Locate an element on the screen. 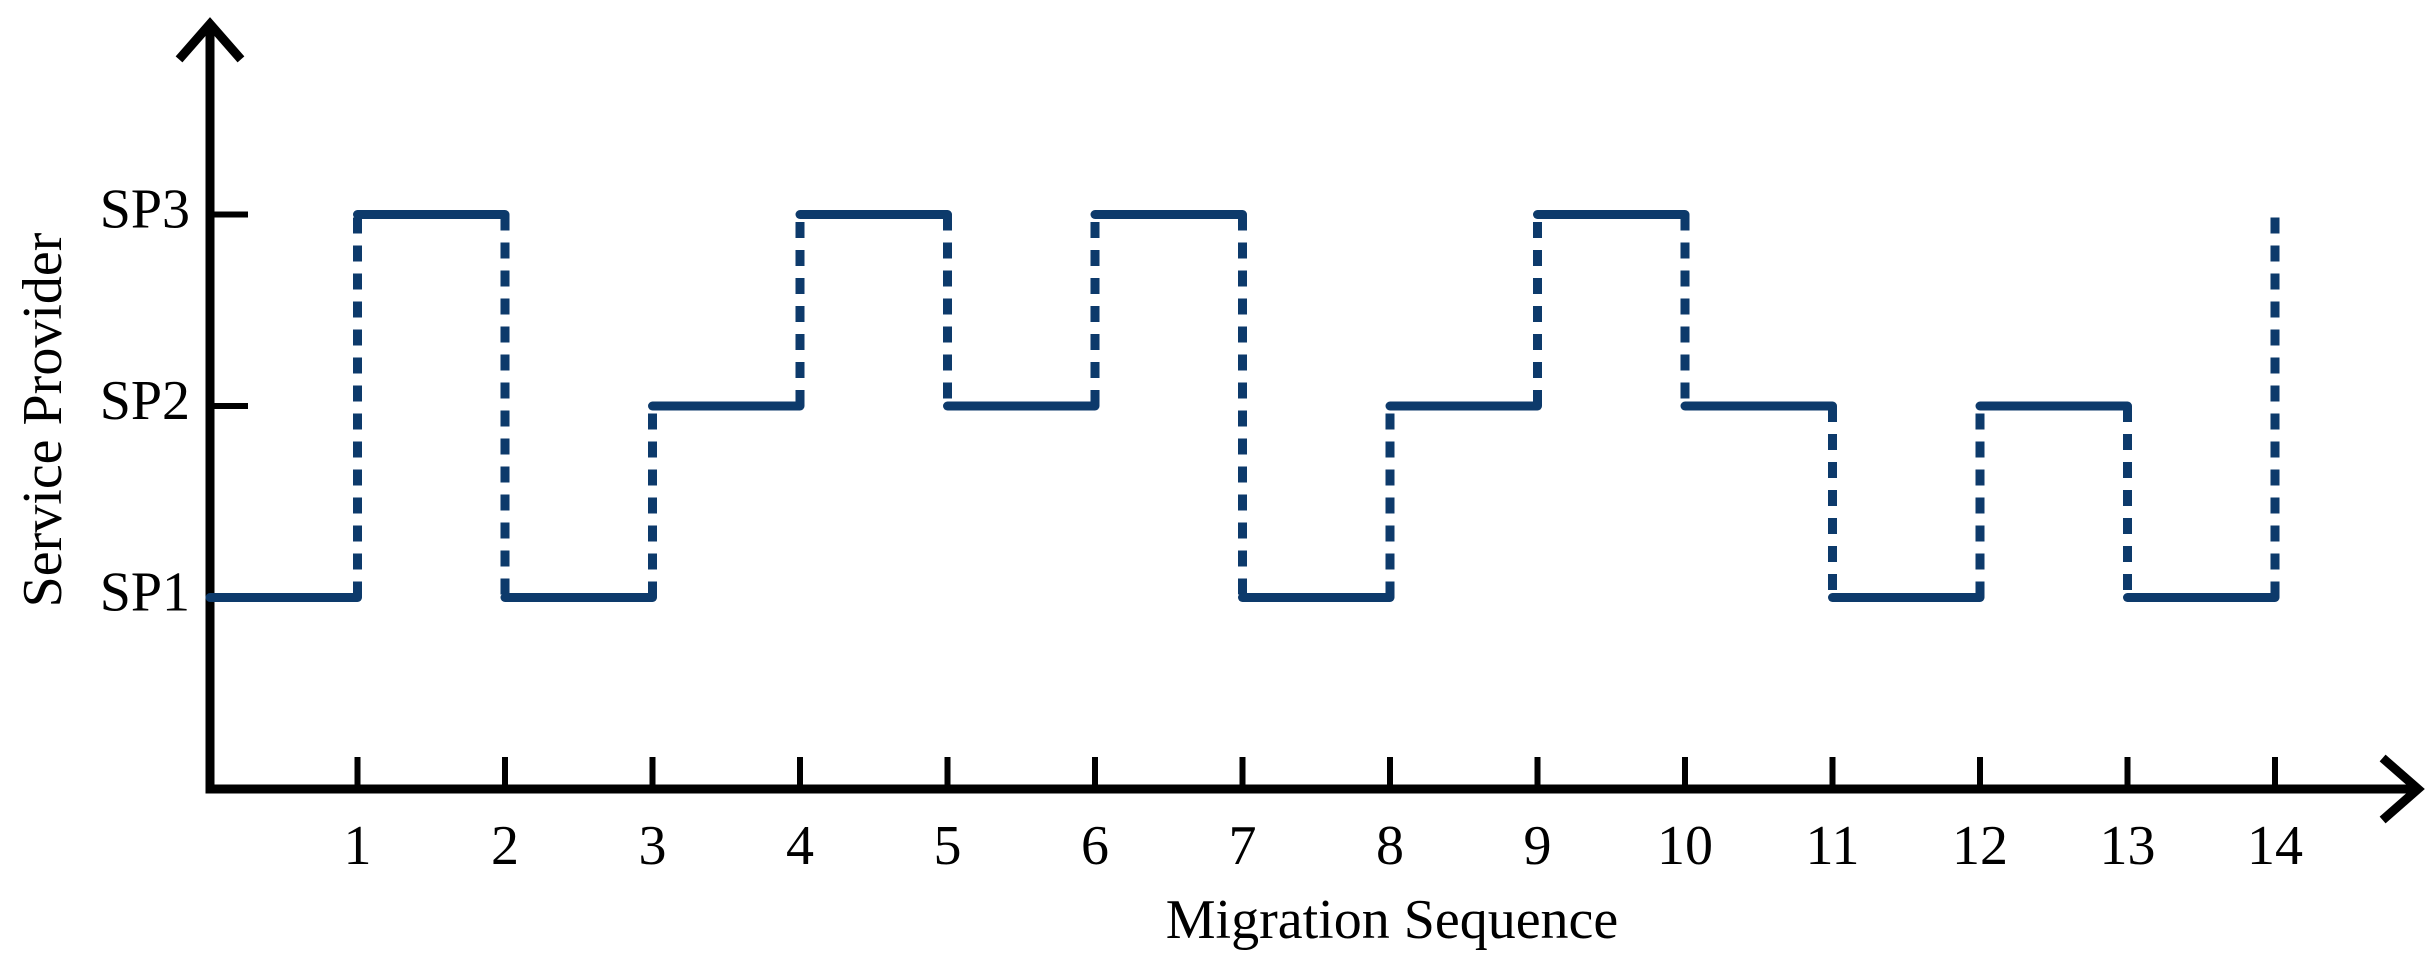 This screenshot has width=2436, height=974. x-tick-label: 1 is located at coordinates (358, 846).